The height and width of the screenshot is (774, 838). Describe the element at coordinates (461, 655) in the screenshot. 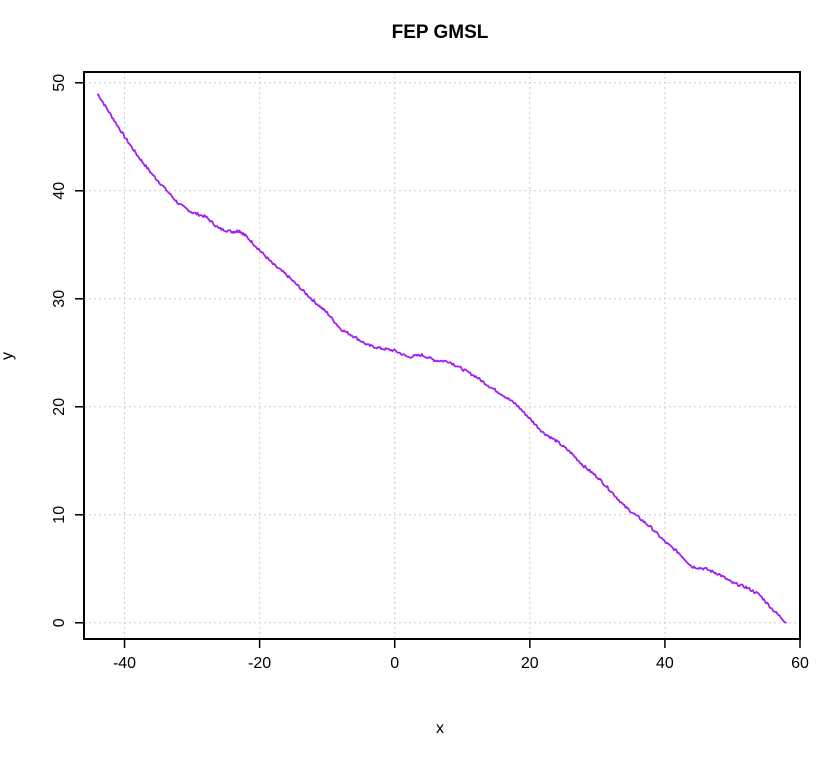

I see `x-axis: -40 -20 0 20 40 60` at that location.